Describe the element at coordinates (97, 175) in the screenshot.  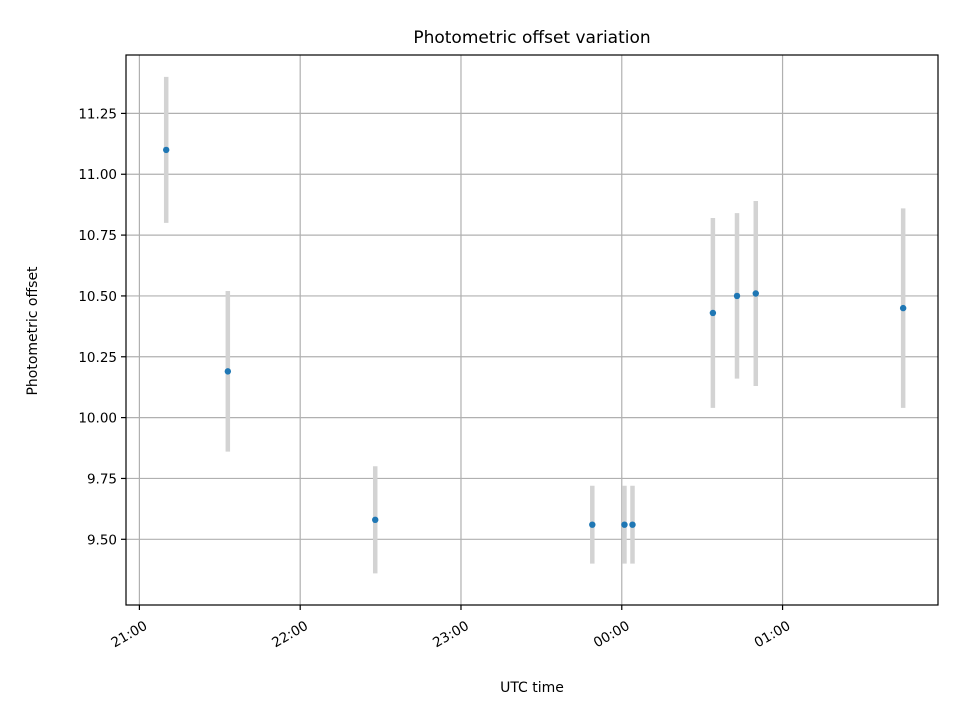
I see `y-tick-label: 11.00` at that location.